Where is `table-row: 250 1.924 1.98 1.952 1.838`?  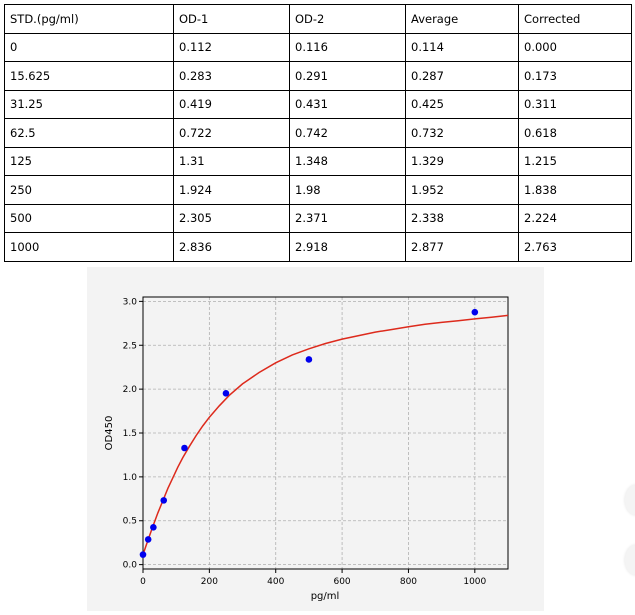
table-row: 250 1.924 1.98 1.952 1.838 is located at coordinates (318, 190).